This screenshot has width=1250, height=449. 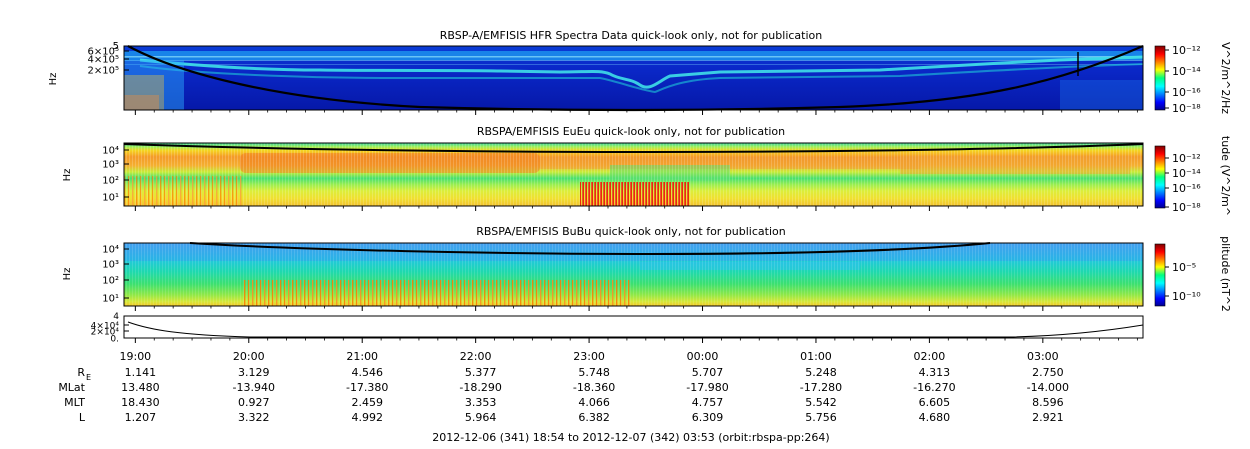 What do you see at coordinates (140, 387) in the screenshot?
I see `ephemeris-value: 13.480` at bounding box center [140, 387].